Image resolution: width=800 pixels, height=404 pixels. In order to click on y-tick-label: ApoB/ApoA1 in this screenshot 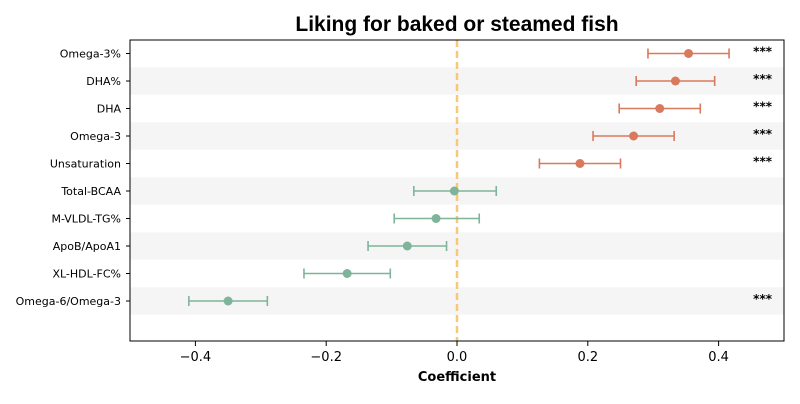, I will do `click(87, 246)`.